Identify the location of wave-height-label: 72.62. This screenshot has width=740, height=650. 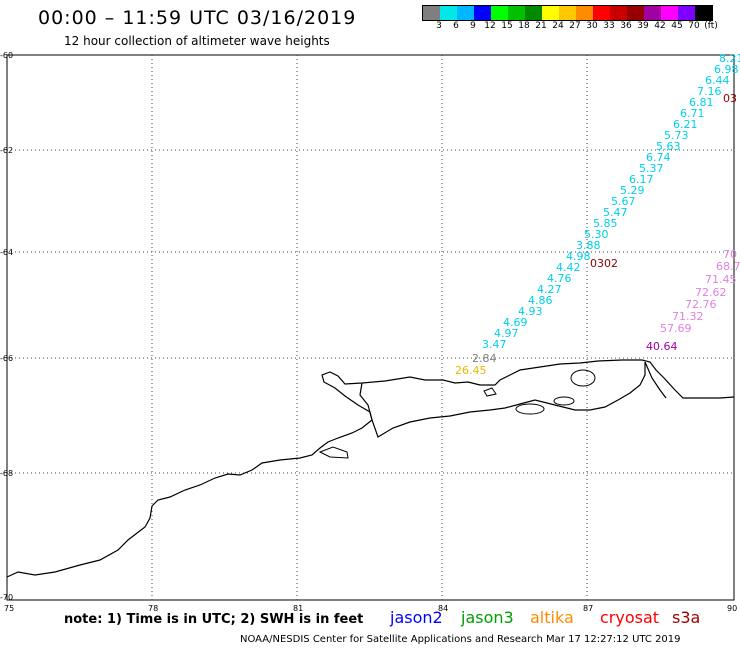
(711, 292).